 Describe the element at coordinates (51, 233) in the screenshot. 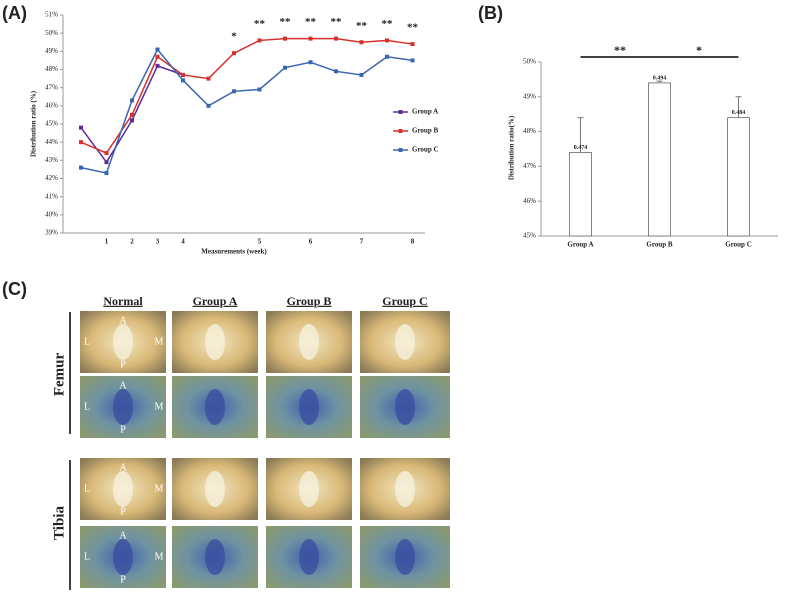

I see `y-tick-label: 39%` at that location.